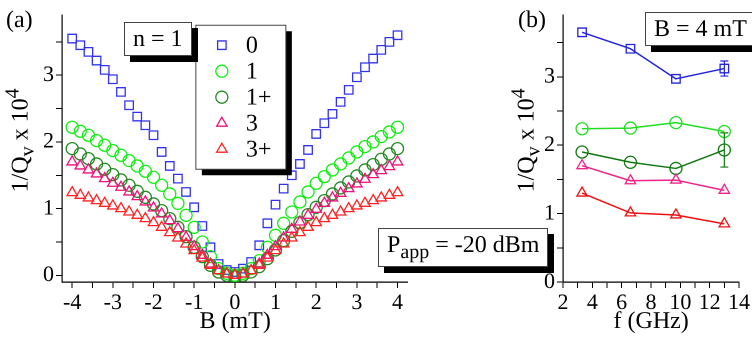 The image size is (752, 338). Describe the element at coordinates (48, 273) in the screenshot. I see `y-tick-label: 0` at that location.